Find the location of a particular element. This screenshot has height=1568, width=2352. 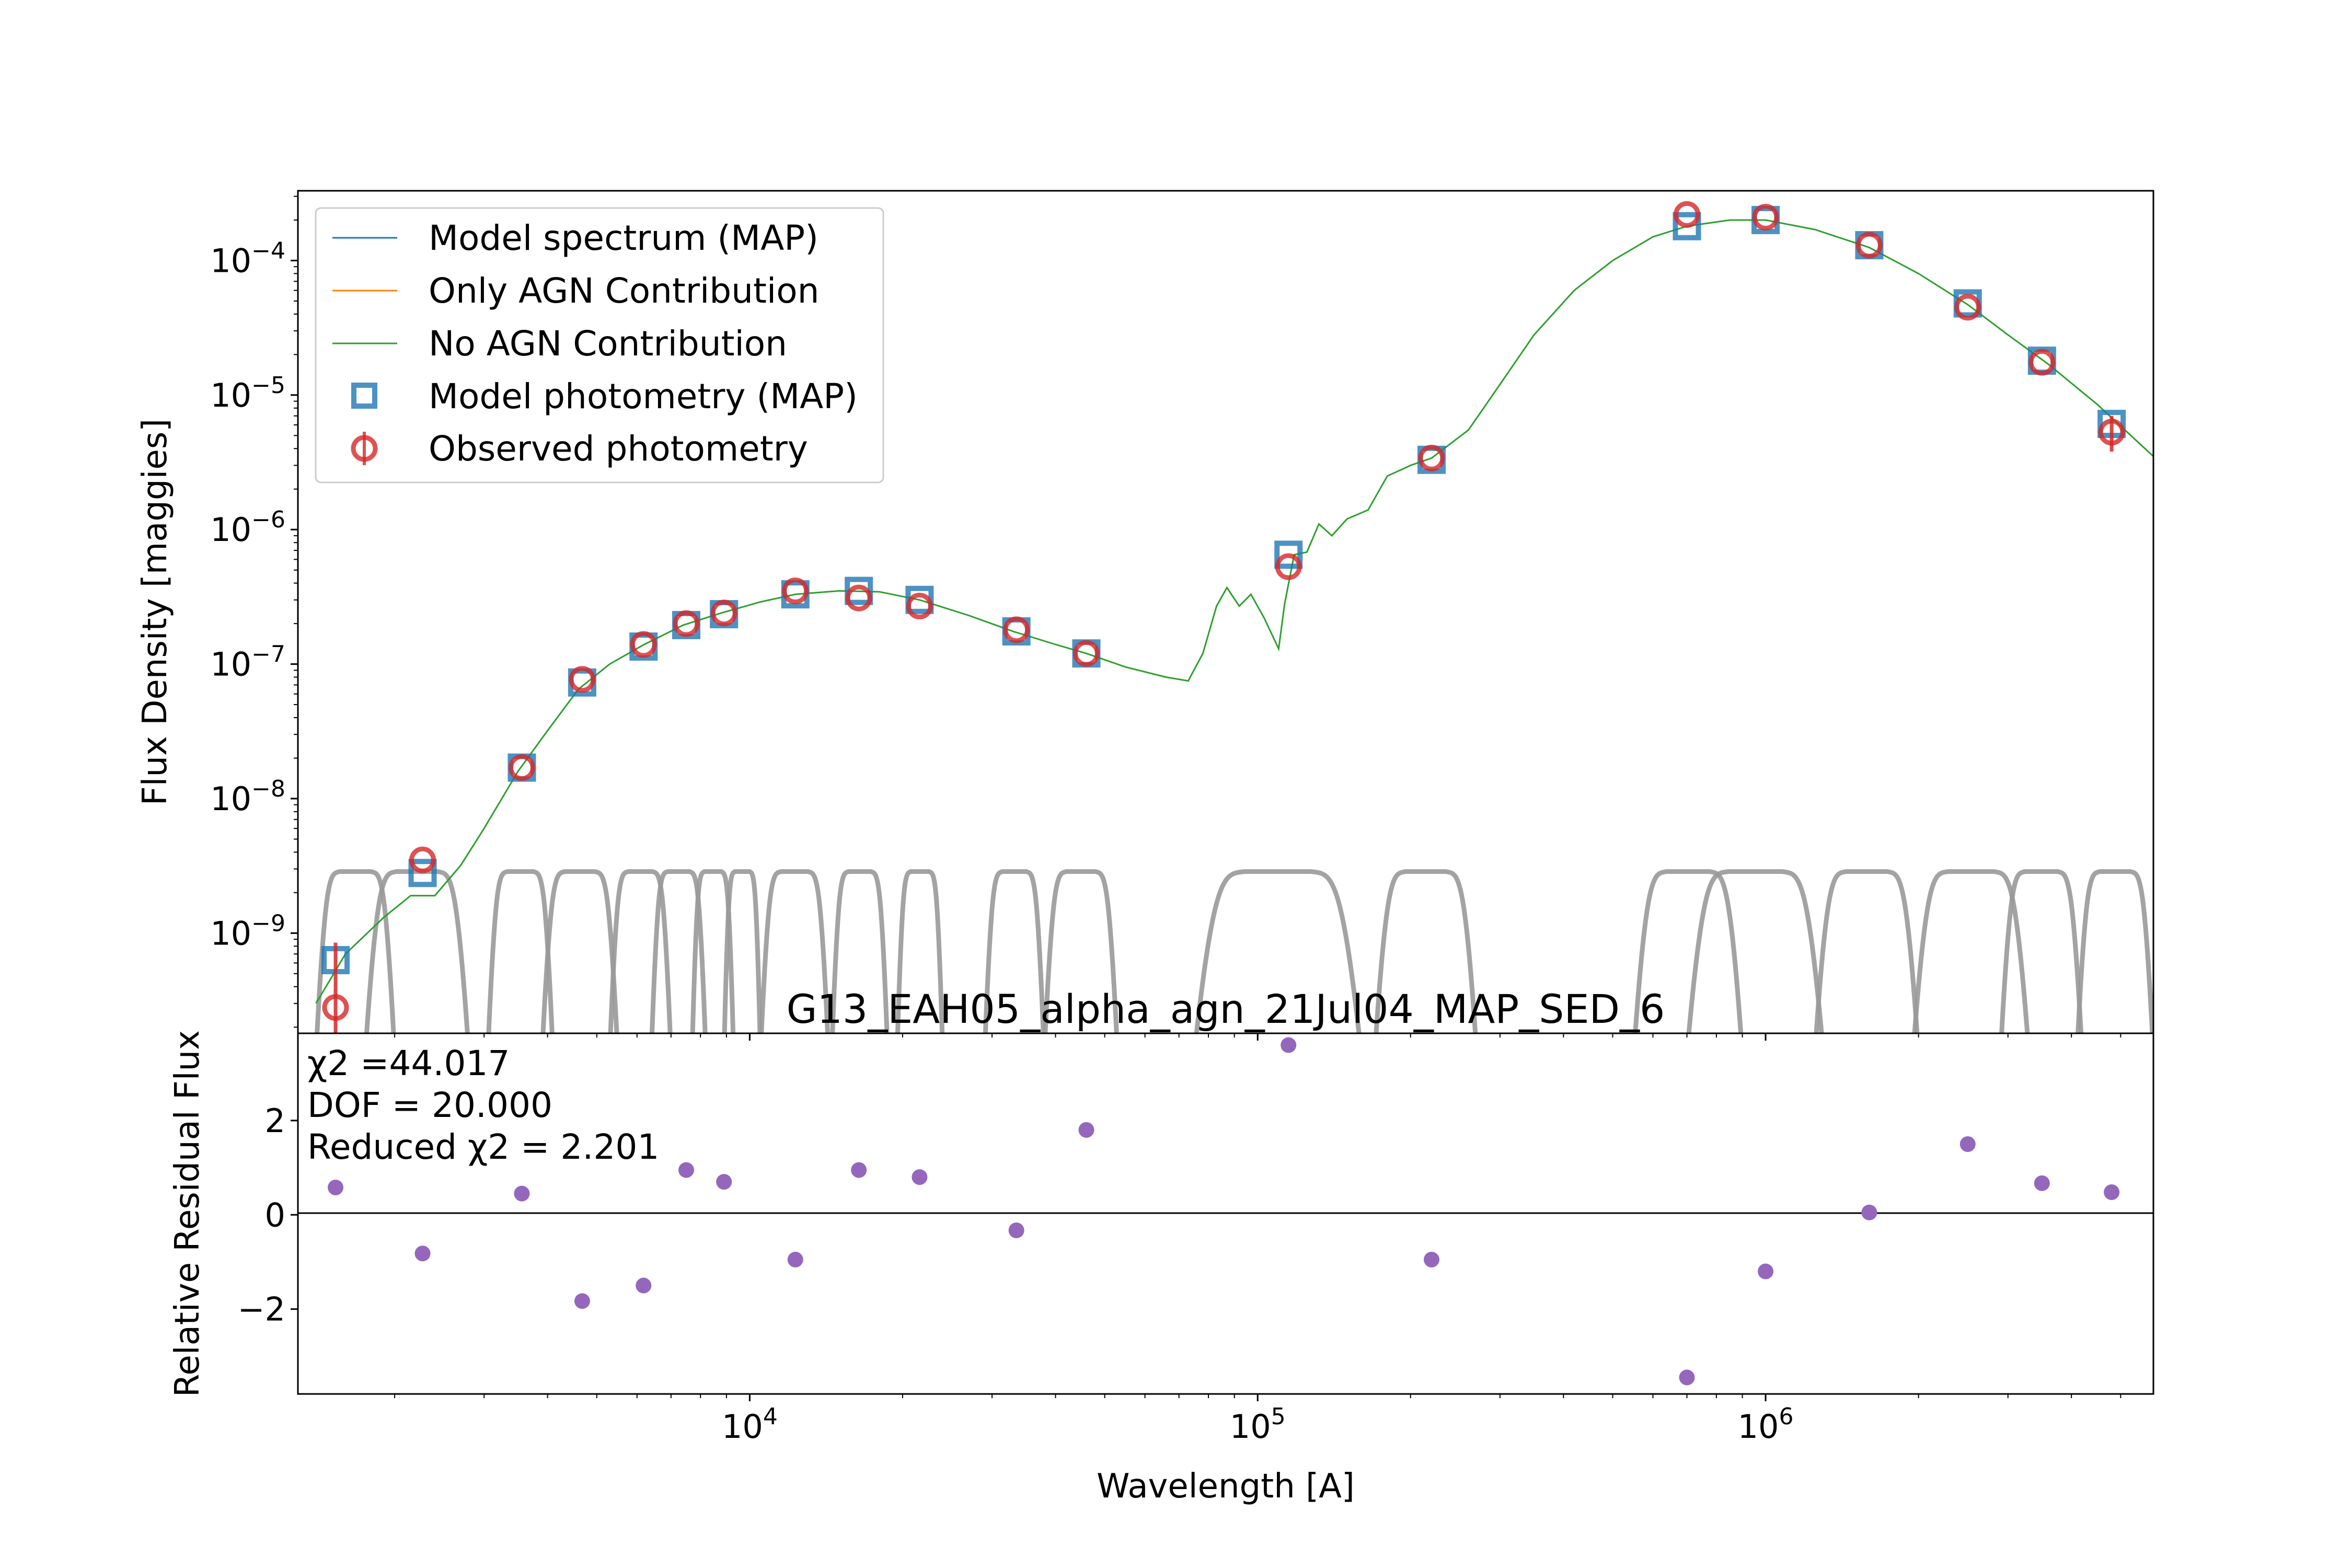

legend-label-model-photometry: Model photometry (MAP) is located at coordinates (643, 396).